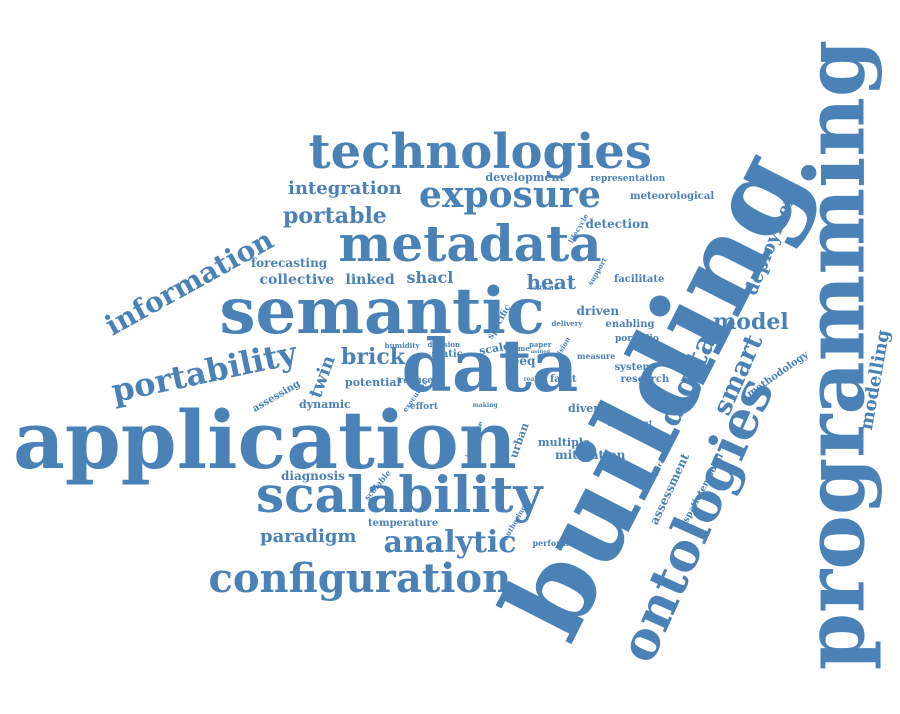 The width and height of the screenshot is (900, 714). I want to click on word-research: research, so click(645, 379).